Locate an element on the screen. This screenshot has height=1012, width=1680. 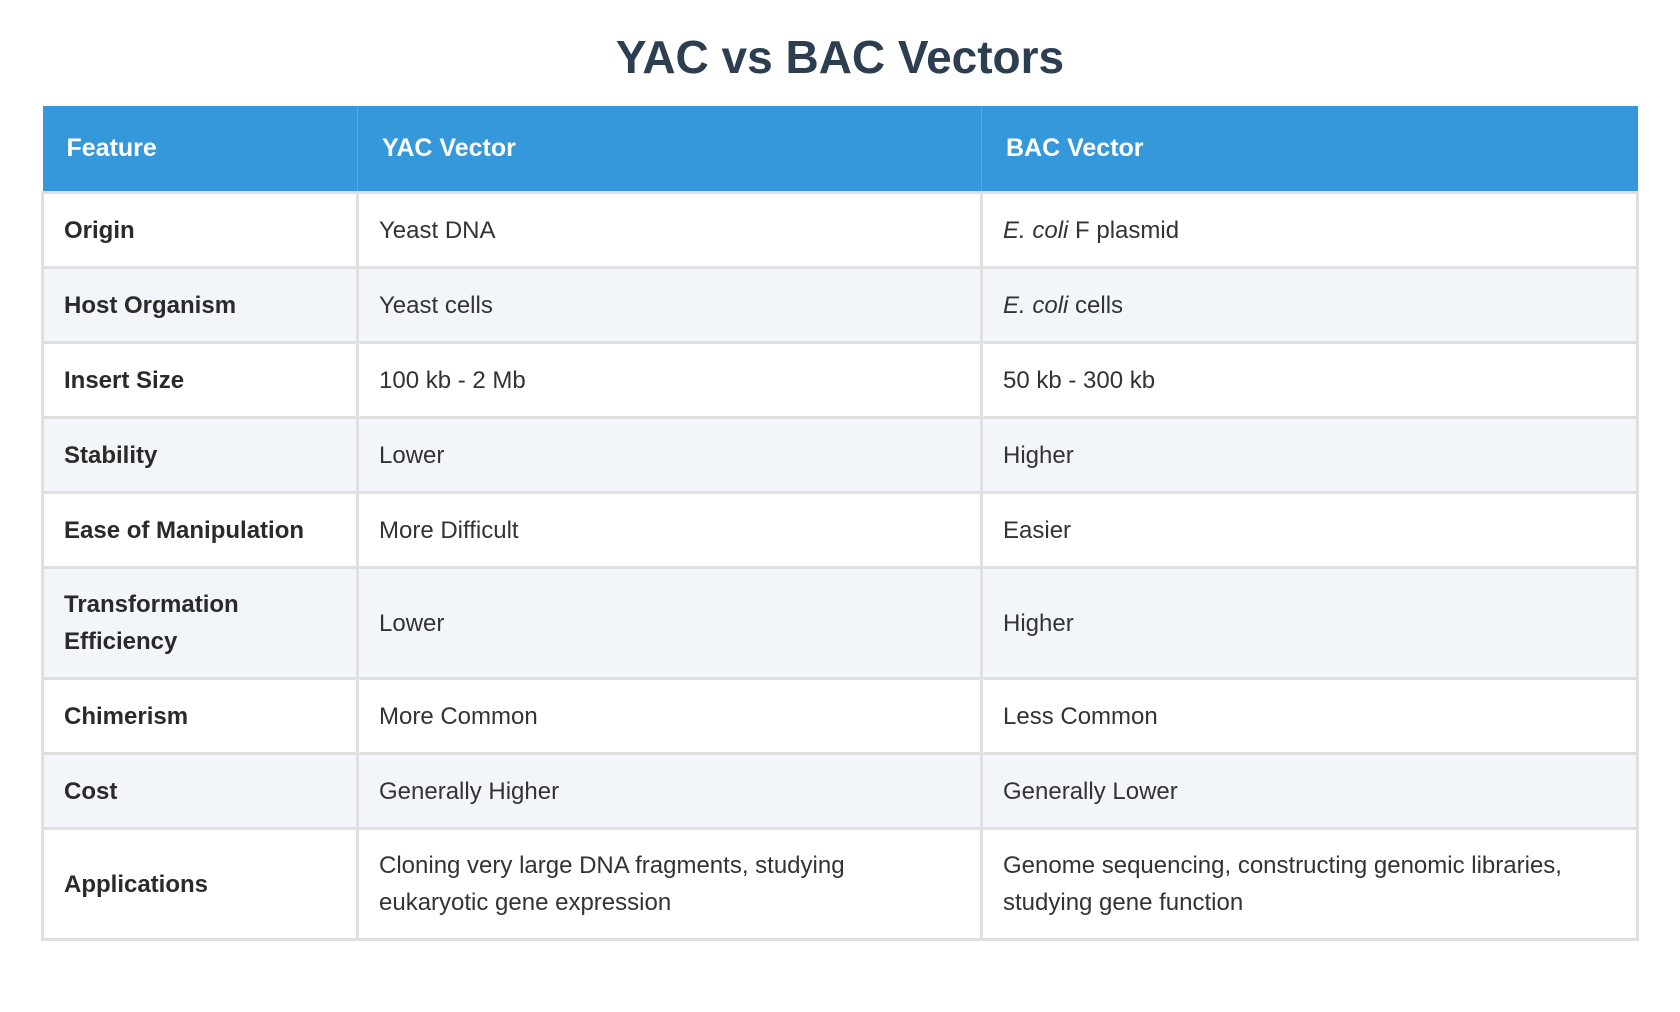
column-header-bac: BAC Vector is located at coordinates (1309, 149).